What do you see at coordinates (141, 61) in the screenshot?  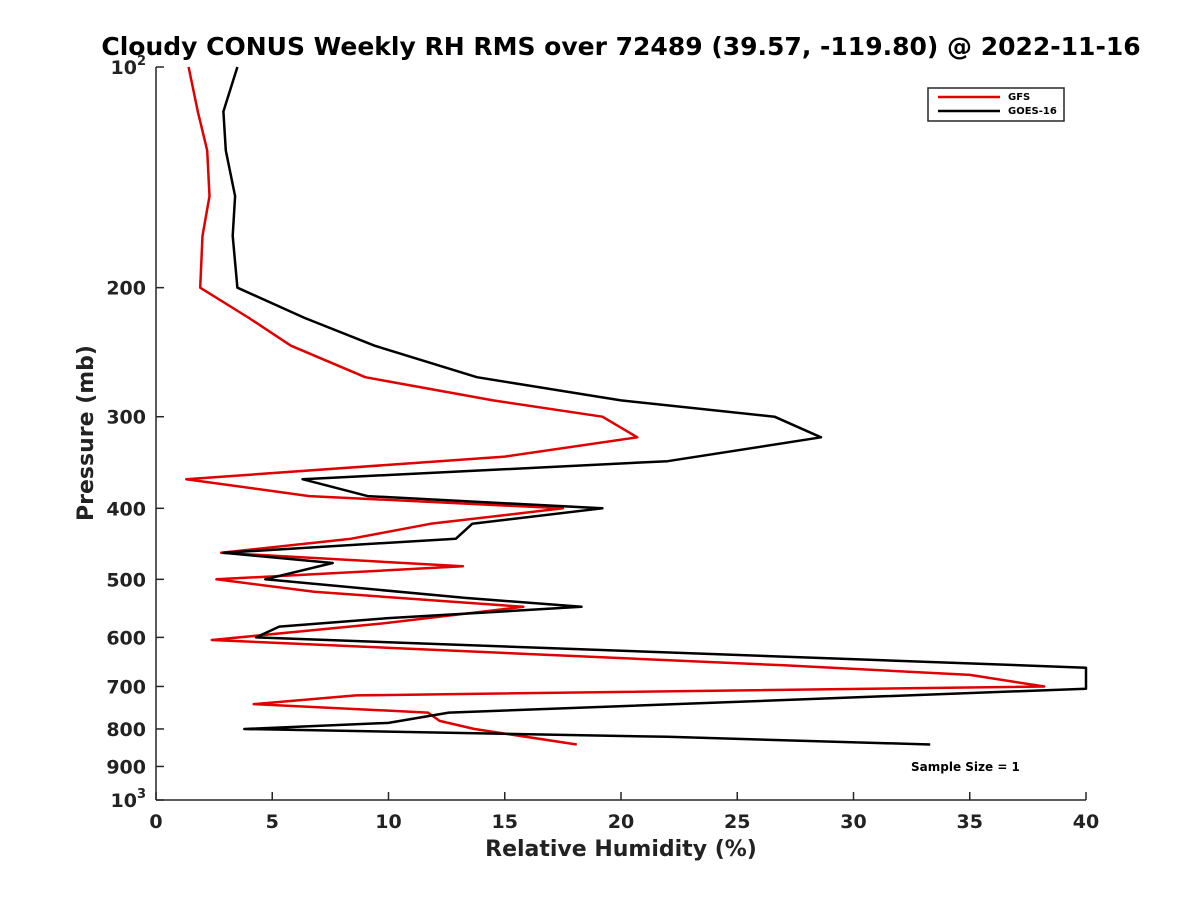 I see `y-tick-exponent: 2` at bounding box center [141, 61].